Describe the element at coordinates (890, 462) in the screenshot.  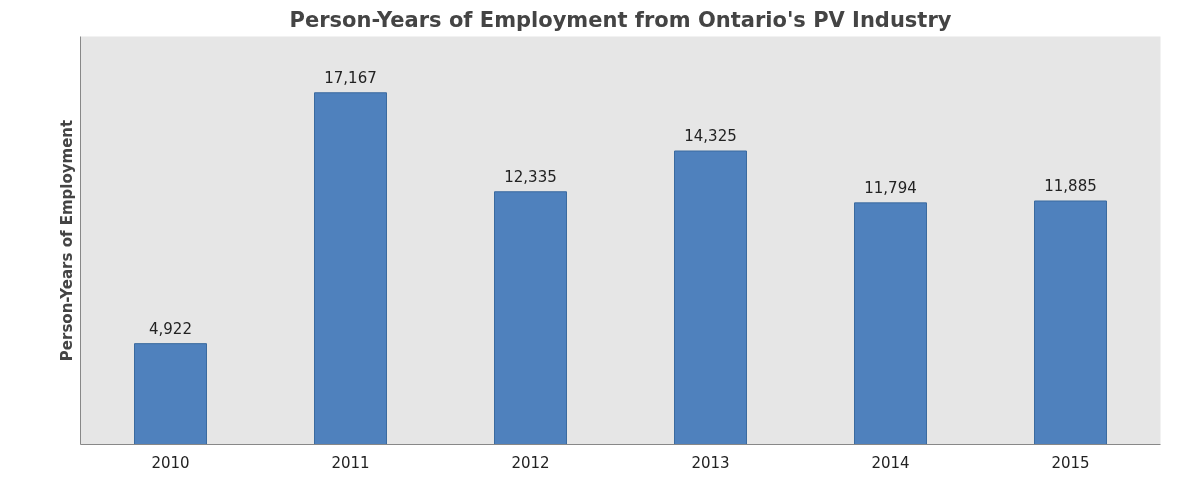
I see `x-tick-label: 2014` at that location.